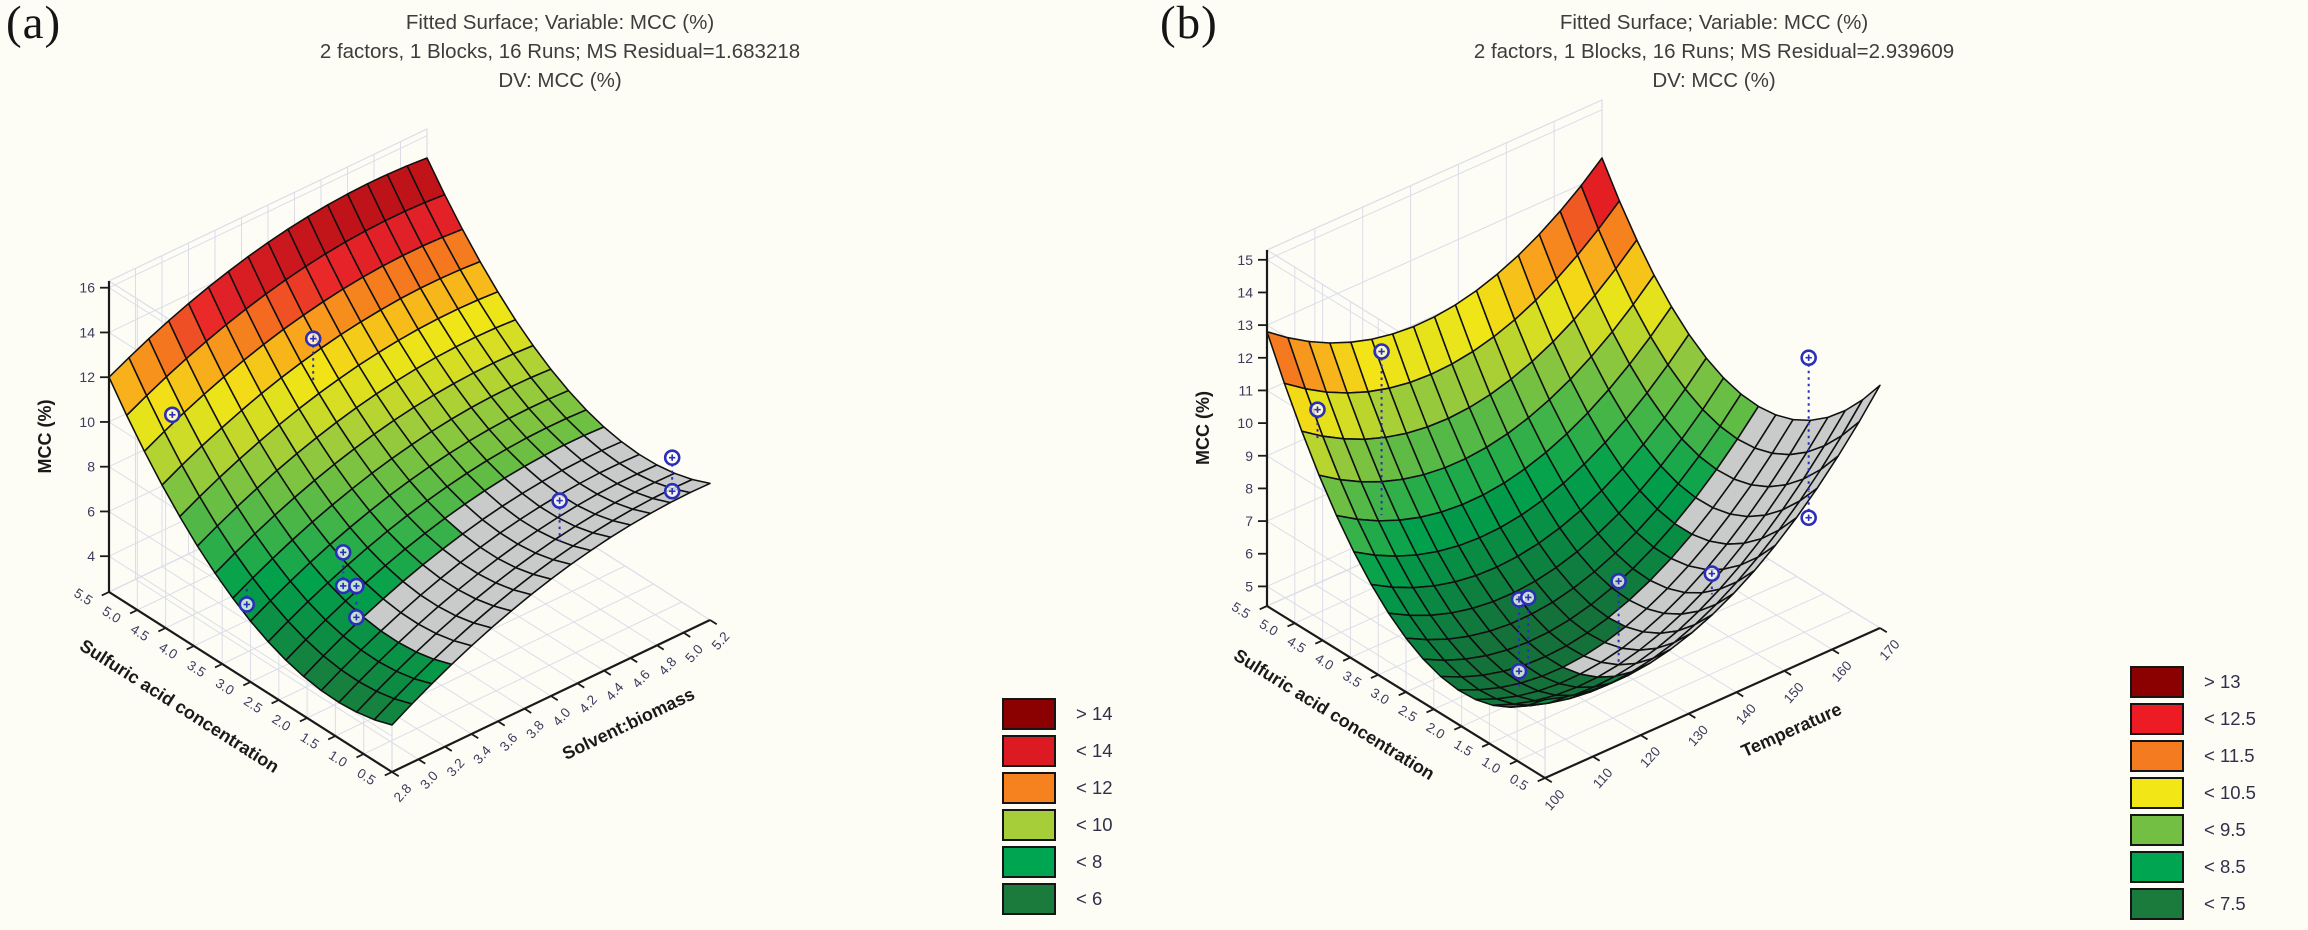 The height and width of the screenshot is (930, 2308). I want to click on legend-item: < 11.5, so click(2193, 756).